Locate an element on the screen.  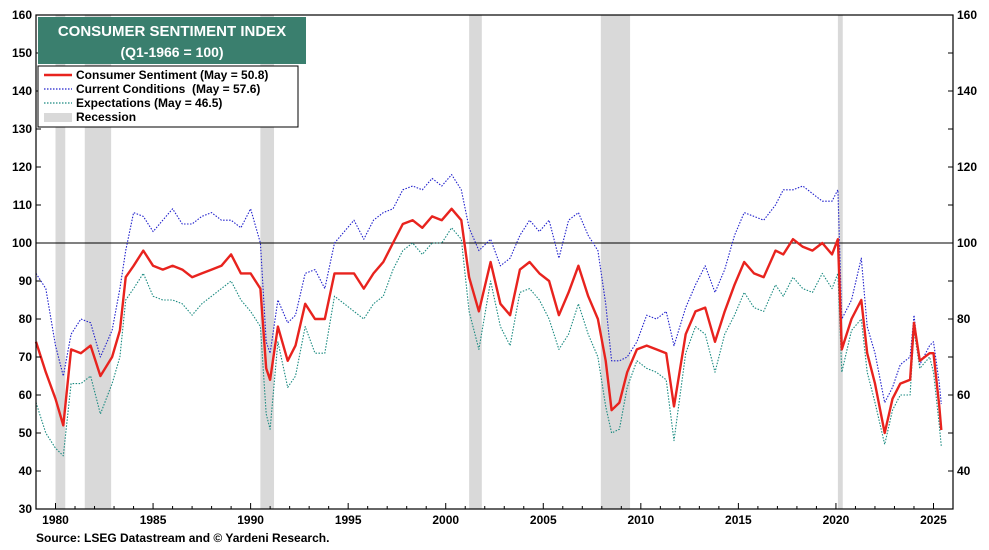
y-tick-label: 110 is located at coordinates (23, 205).